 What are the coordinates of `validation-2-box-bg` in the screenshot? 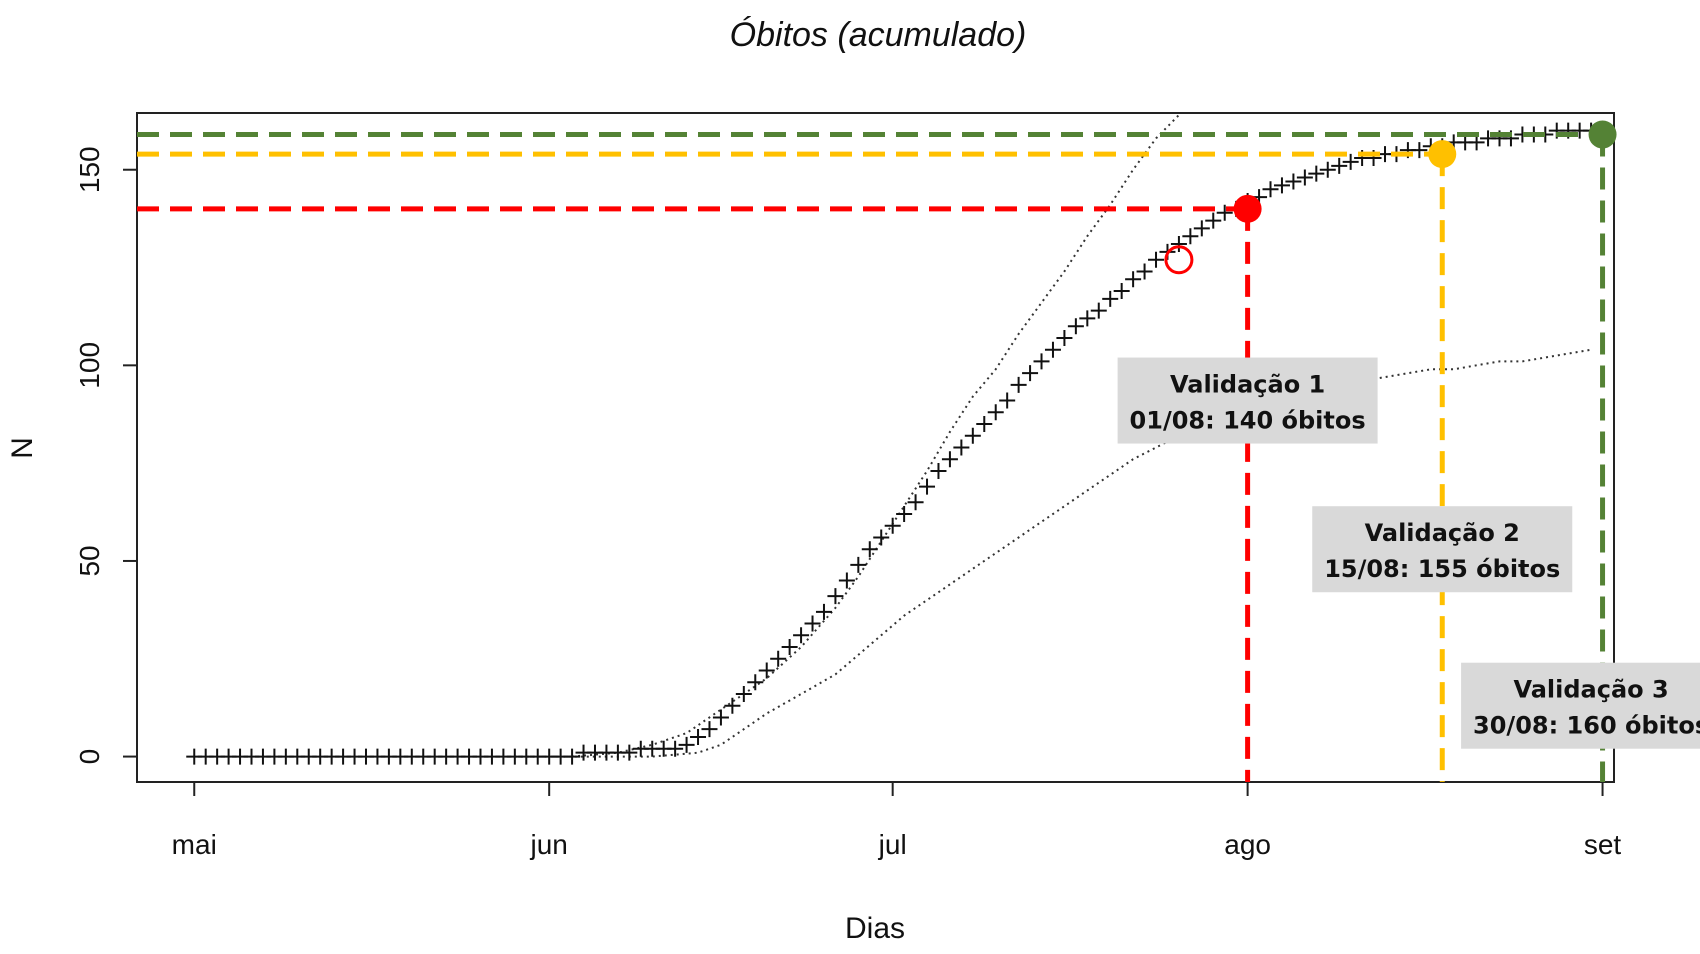 It's located at (1442, 549).